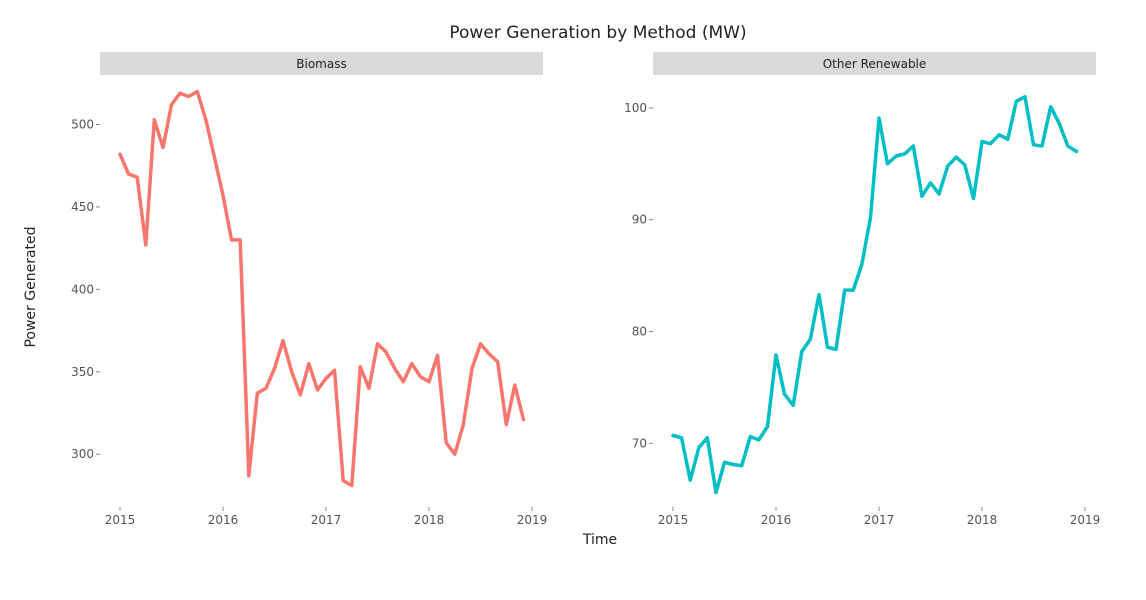  I want to click on y-tick-label: 80, so click(639, 332).